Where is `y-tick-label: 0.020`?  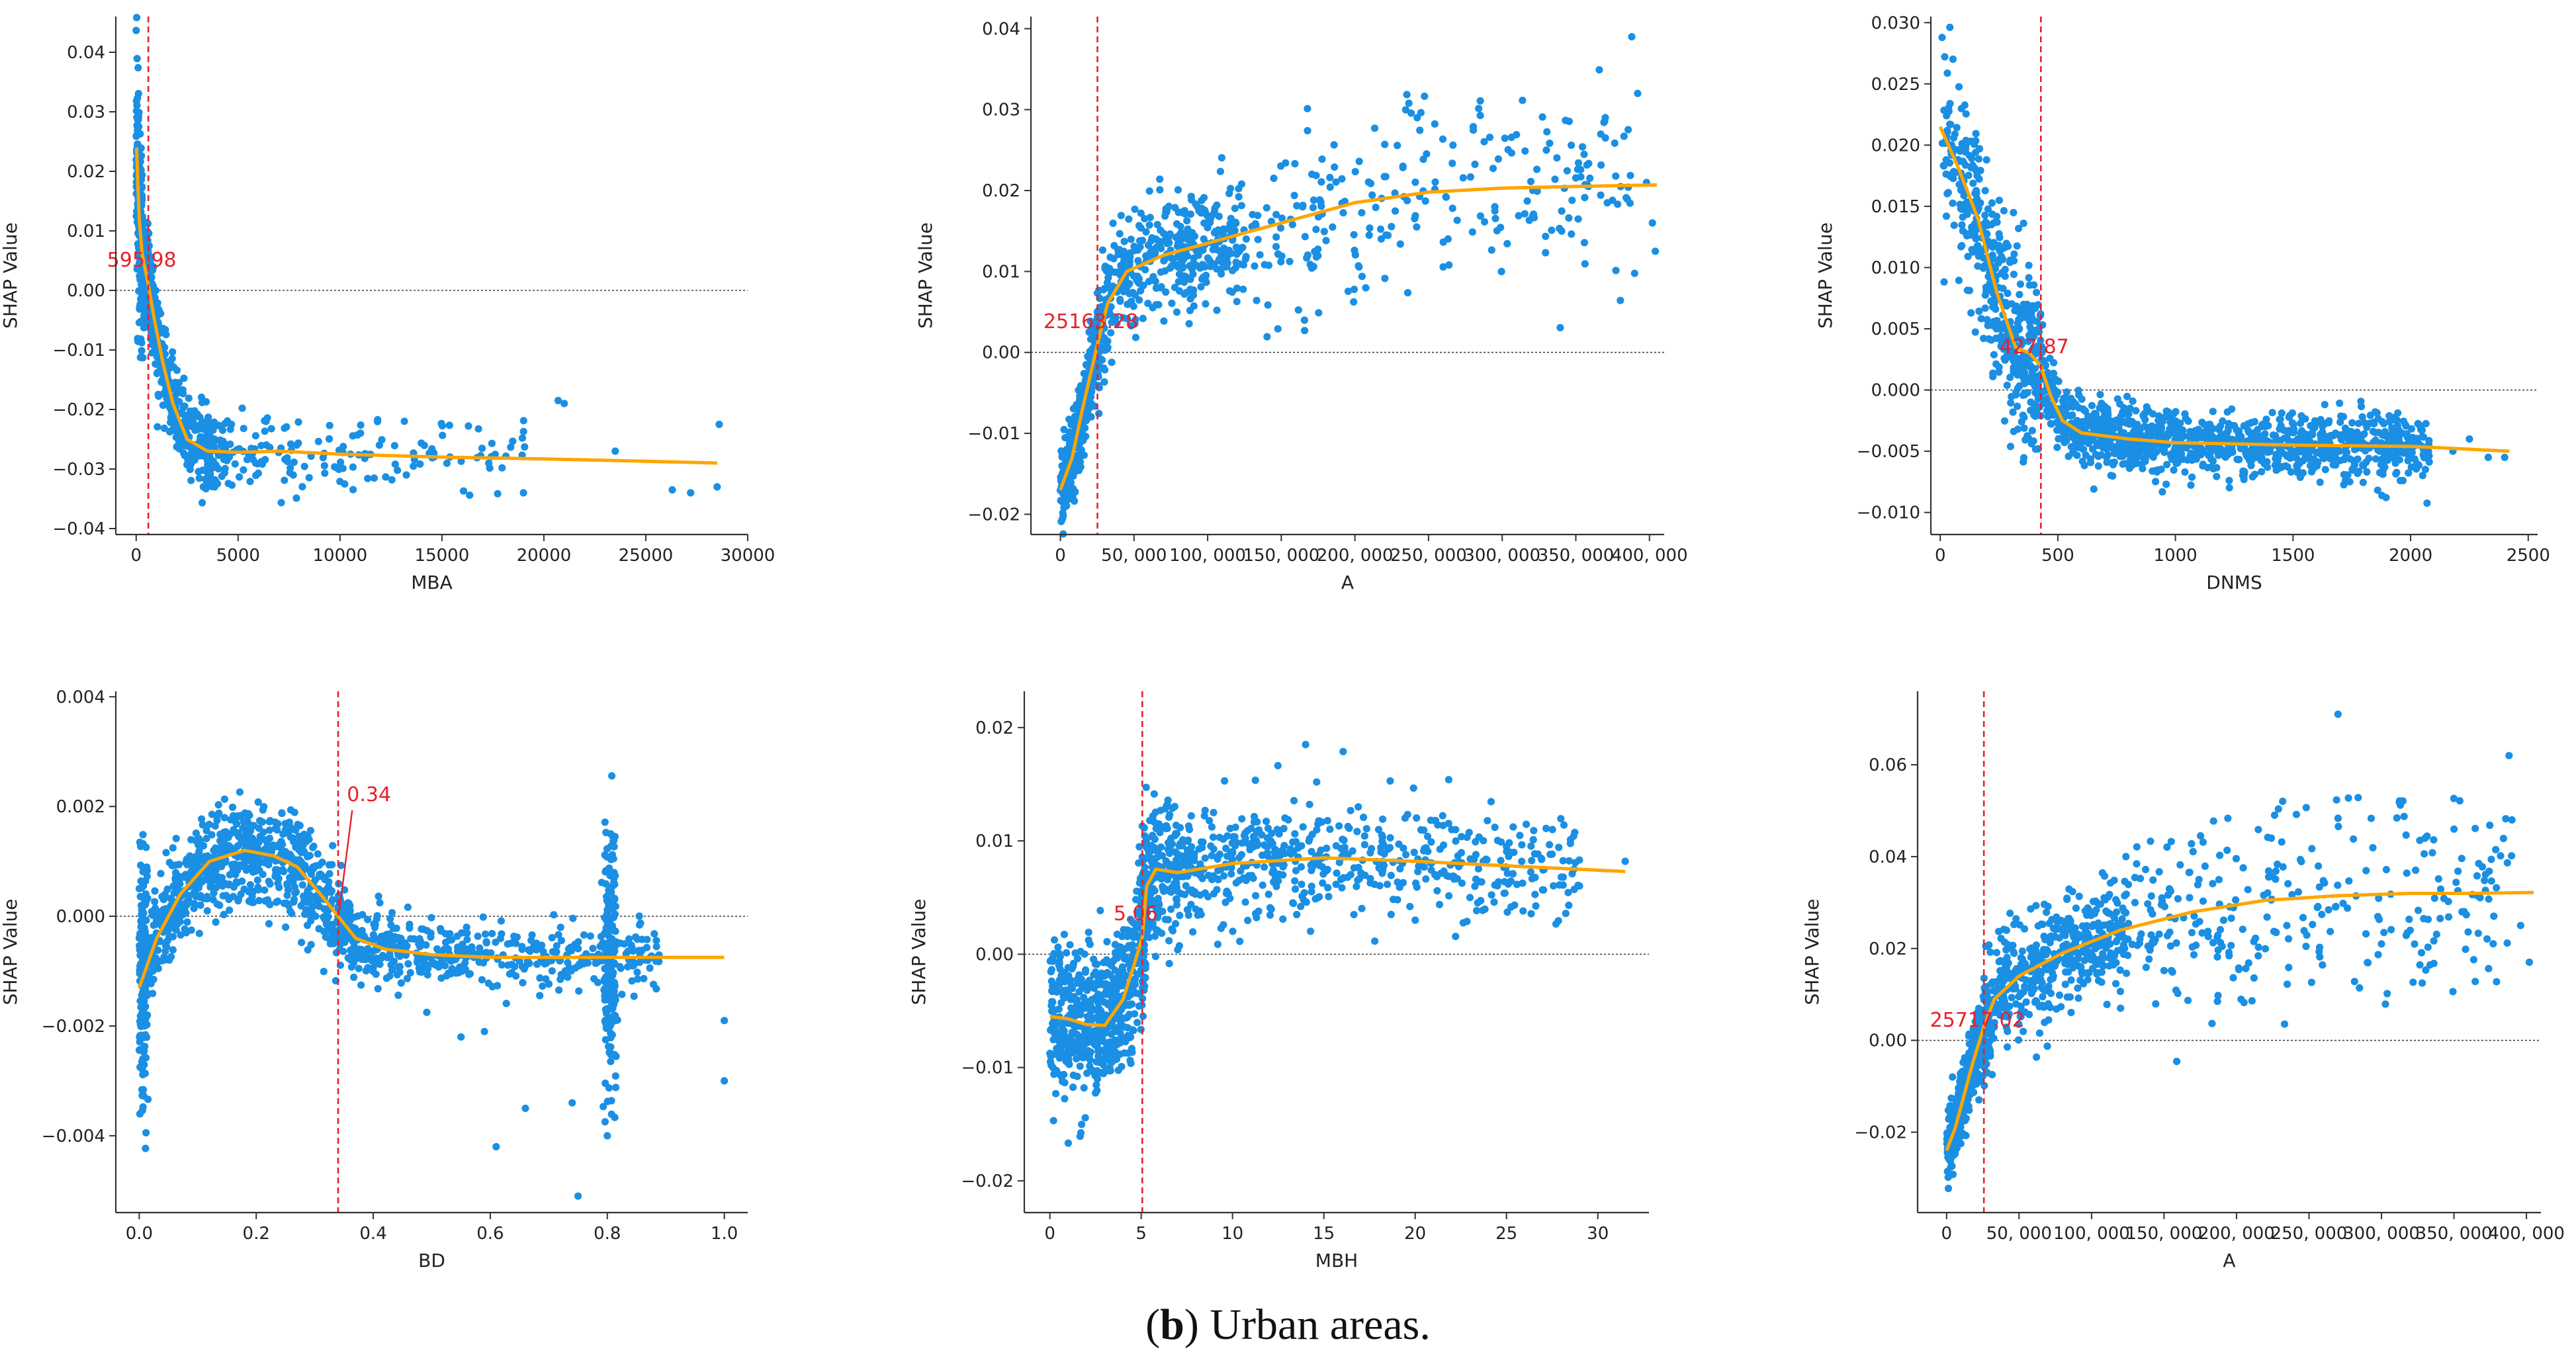 y-tick-label: 0.020 is located at coordinates (1895, 145).